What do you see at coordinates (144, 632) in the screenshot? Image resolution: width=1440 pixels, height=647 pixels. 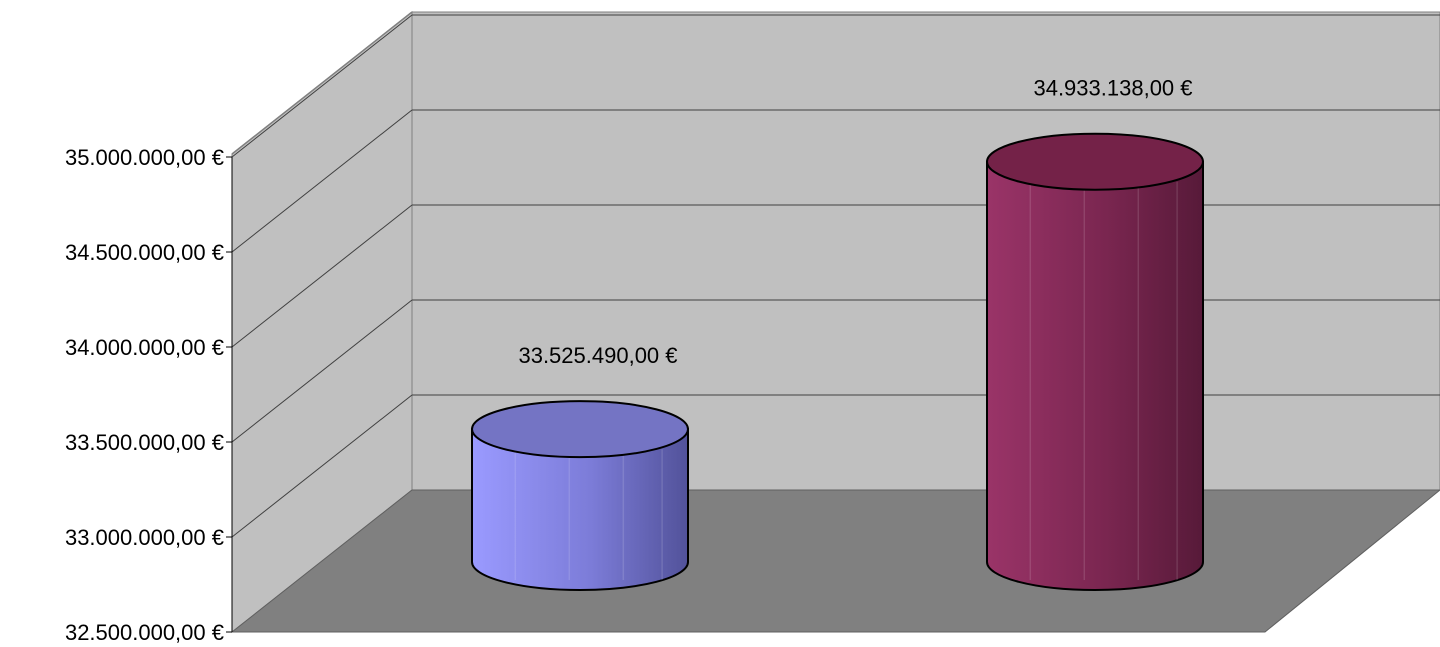 I see `y-tick-label: 32.500.000,00 €` at bounding box center [144, 632].